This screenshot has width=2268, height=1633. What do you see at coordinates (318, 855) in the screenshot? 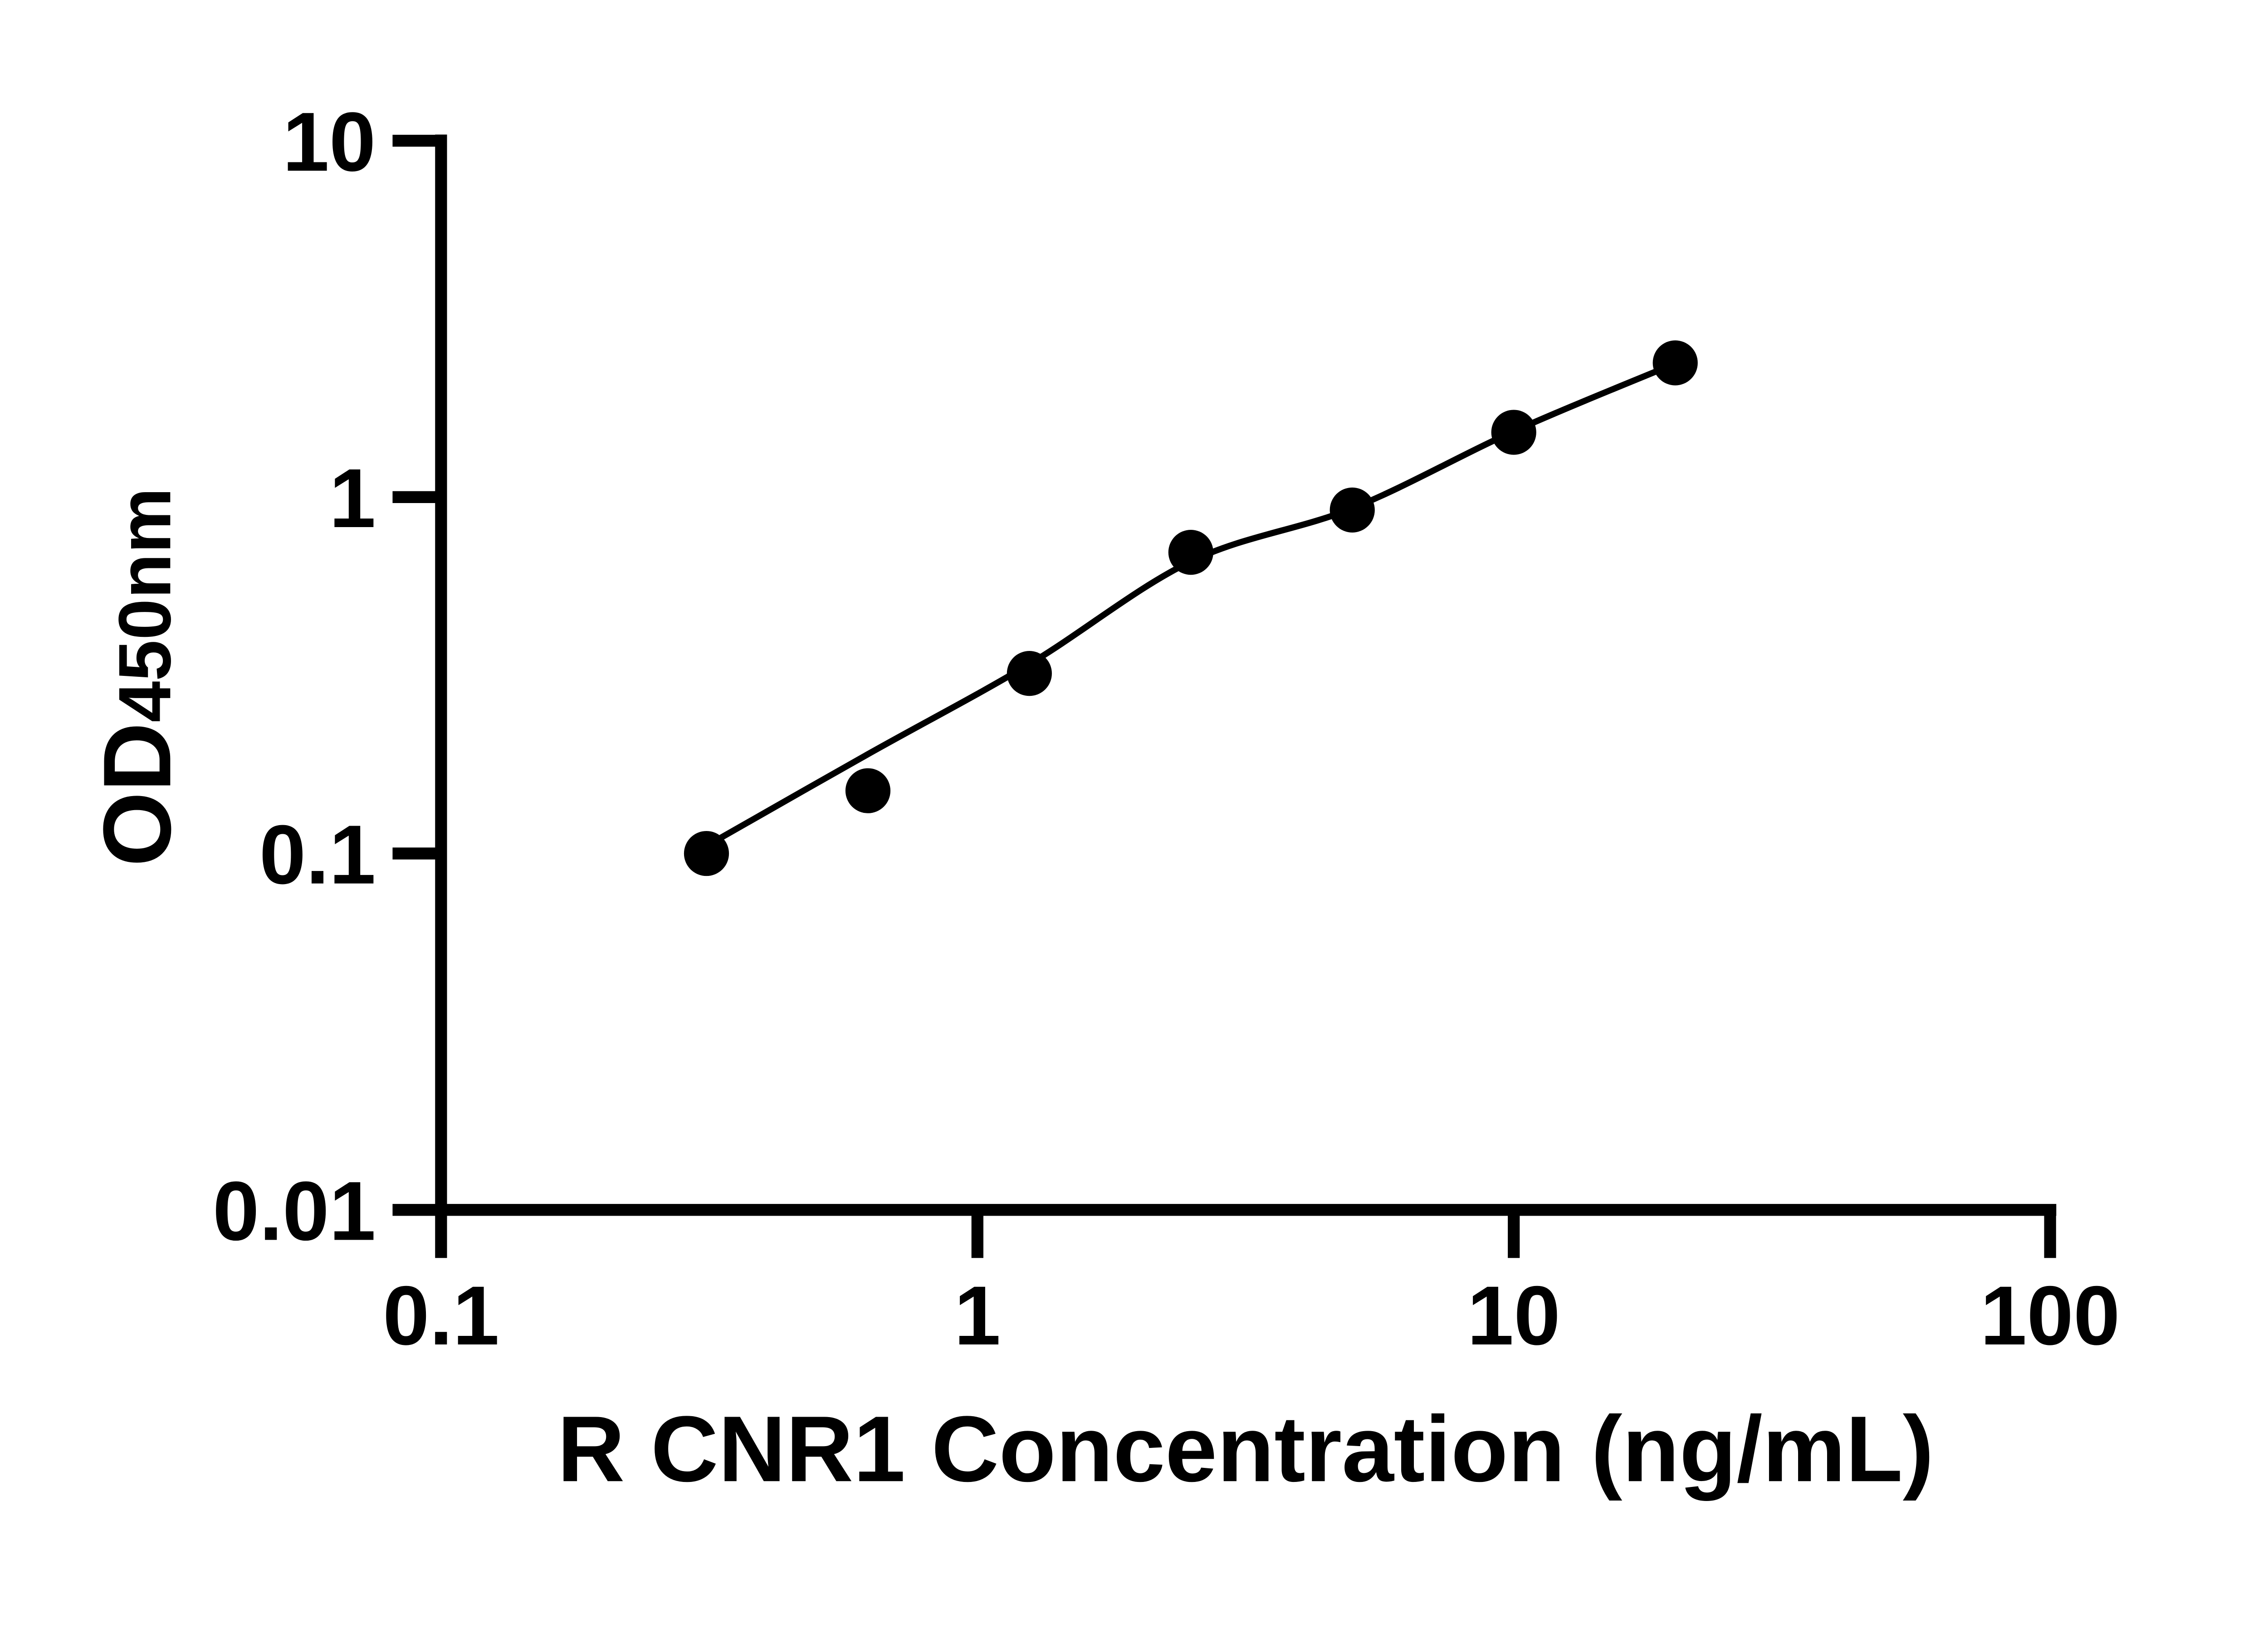
I see `y-tick-label-0.1: 0.1` at bounding box center [318, 855].